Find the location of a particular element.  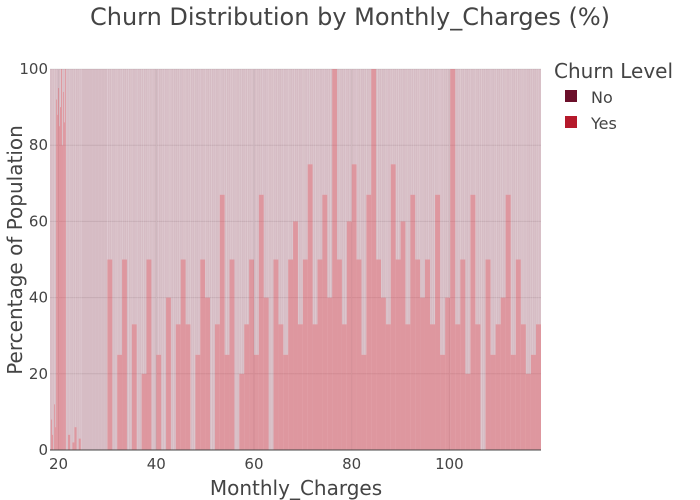

y-tick-label: 80 is located at coordinates (38, 145).